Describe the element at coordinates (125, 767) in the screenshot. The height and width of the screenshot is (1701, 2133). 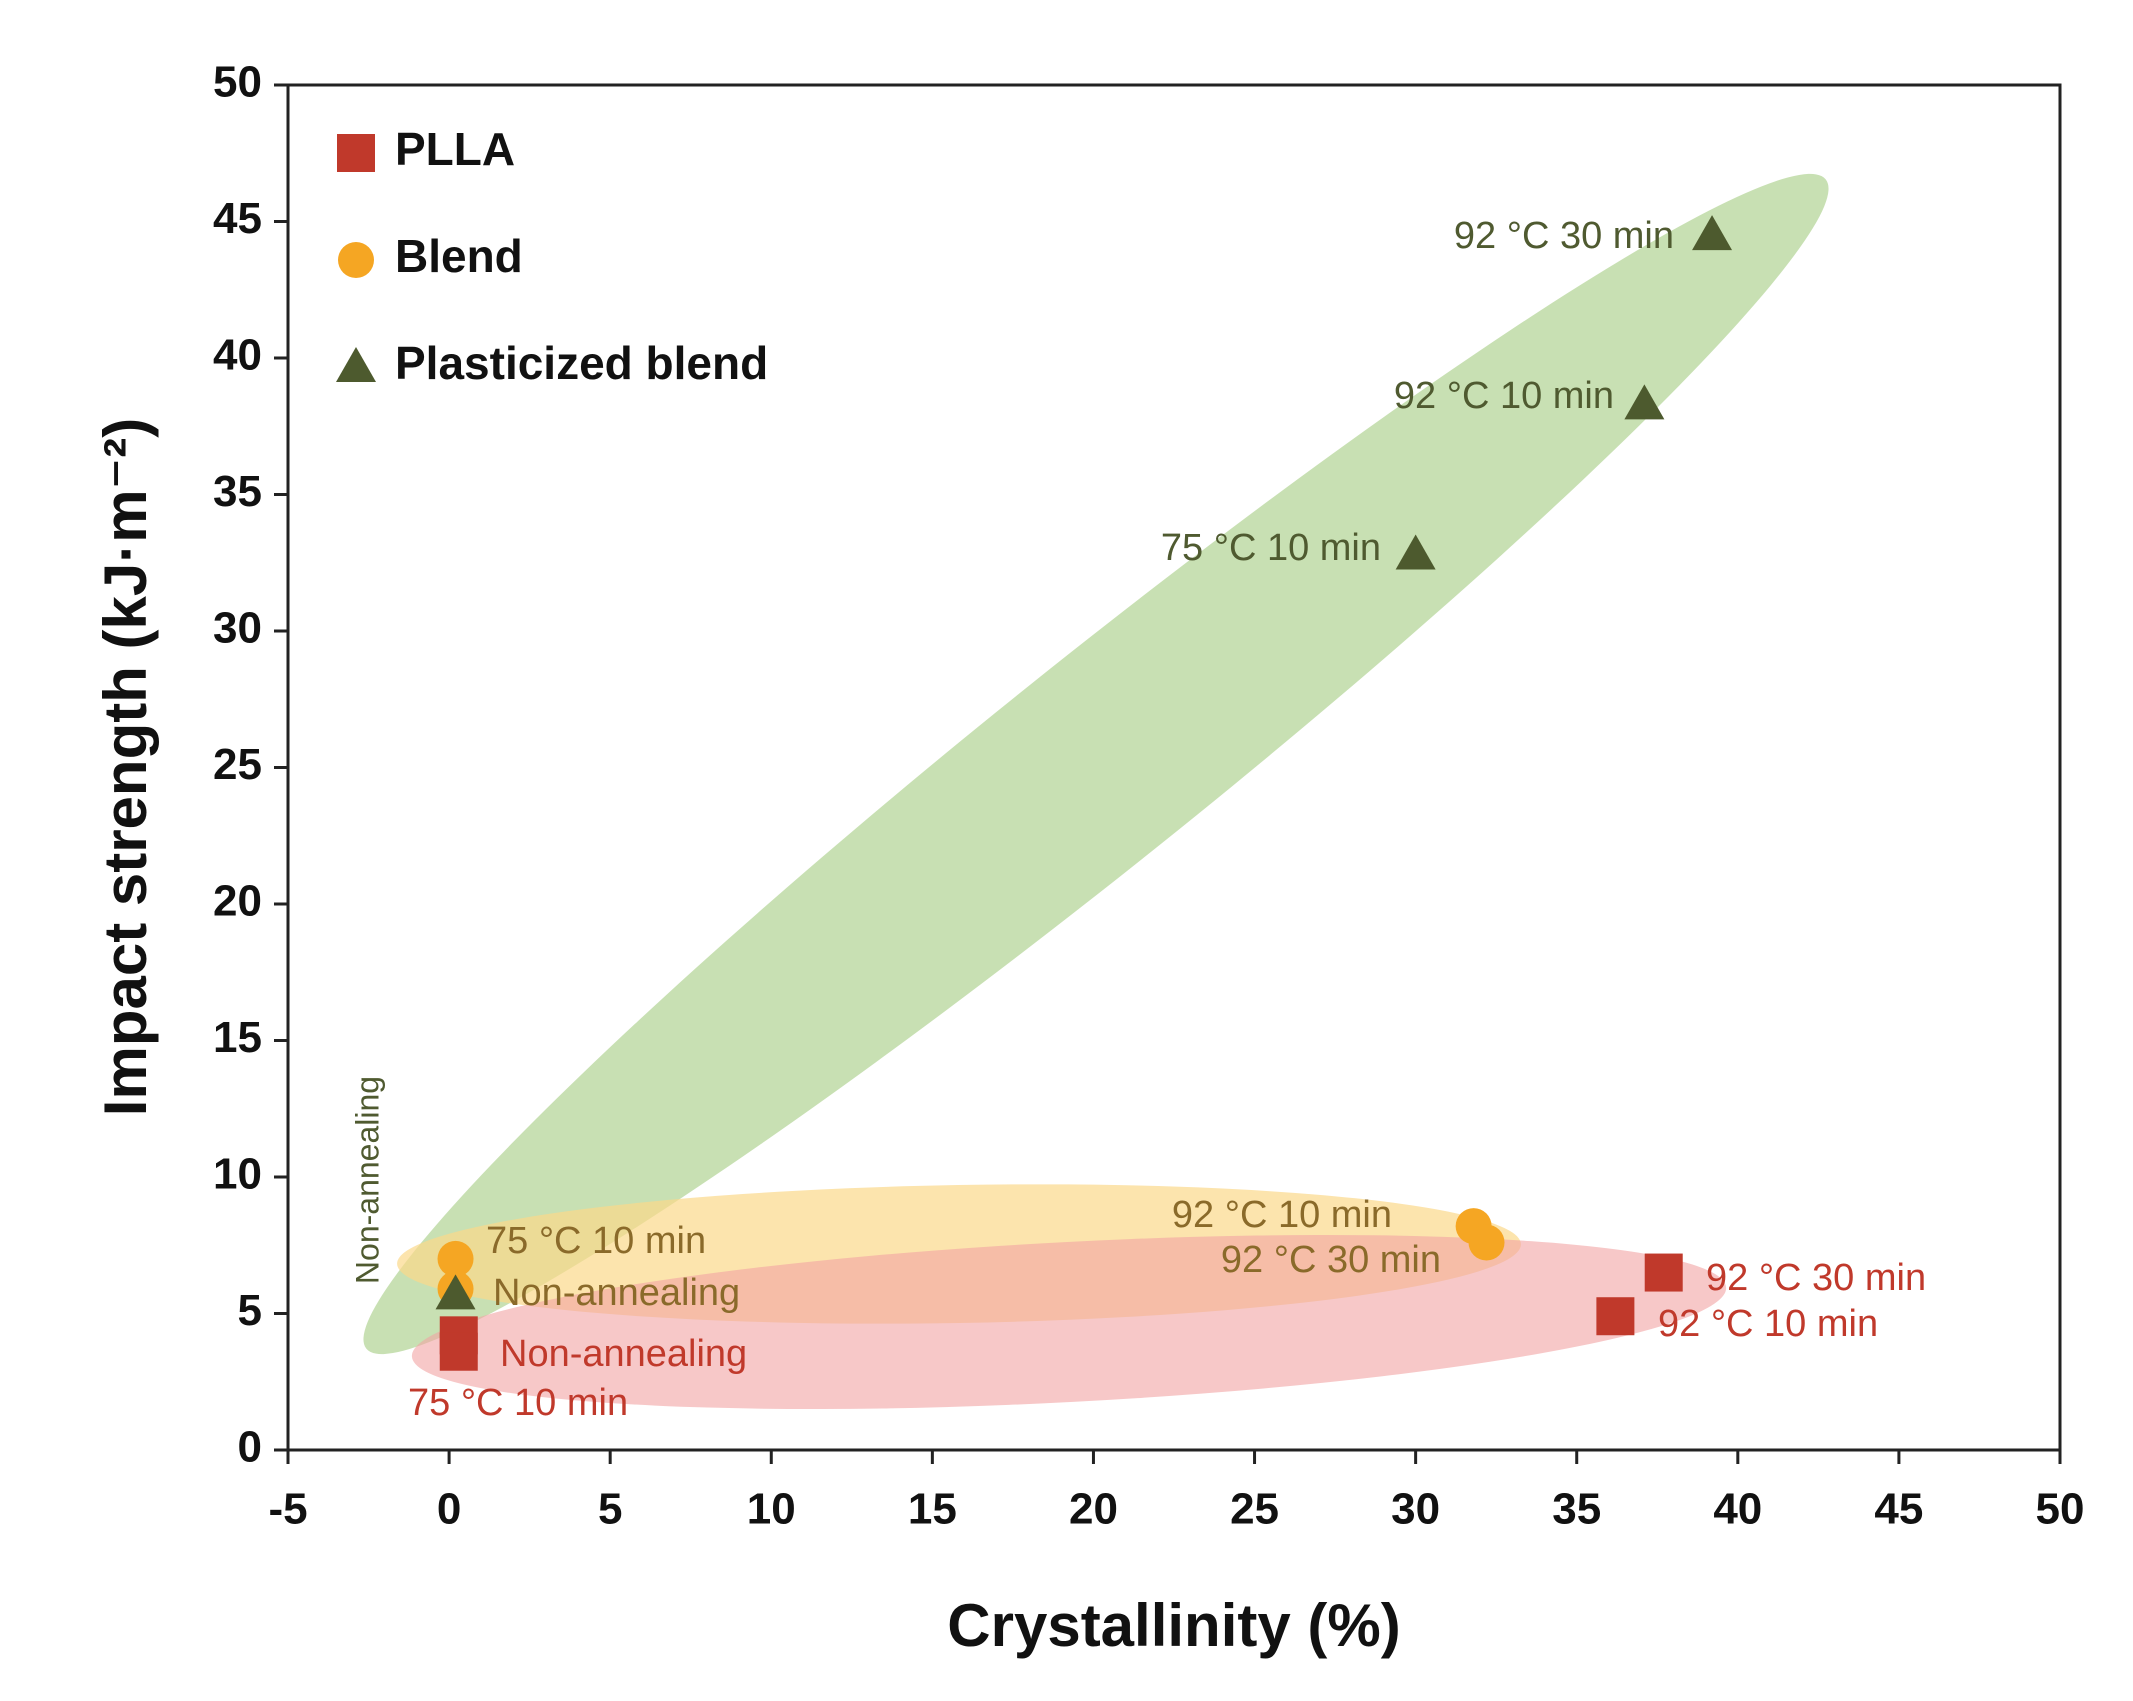
I see `y-axis-title: Impact strength (kJ·m⁻²)` at that location.